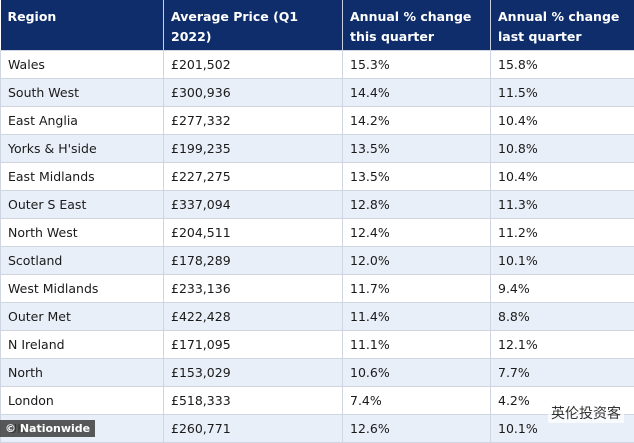 Image resolution: width=634 pixels, height=443 pixels. What do you see at coordinates (82, 345) in the screenshot?
I see `table-cell: N Ireland` at bounding box center [82, 345].